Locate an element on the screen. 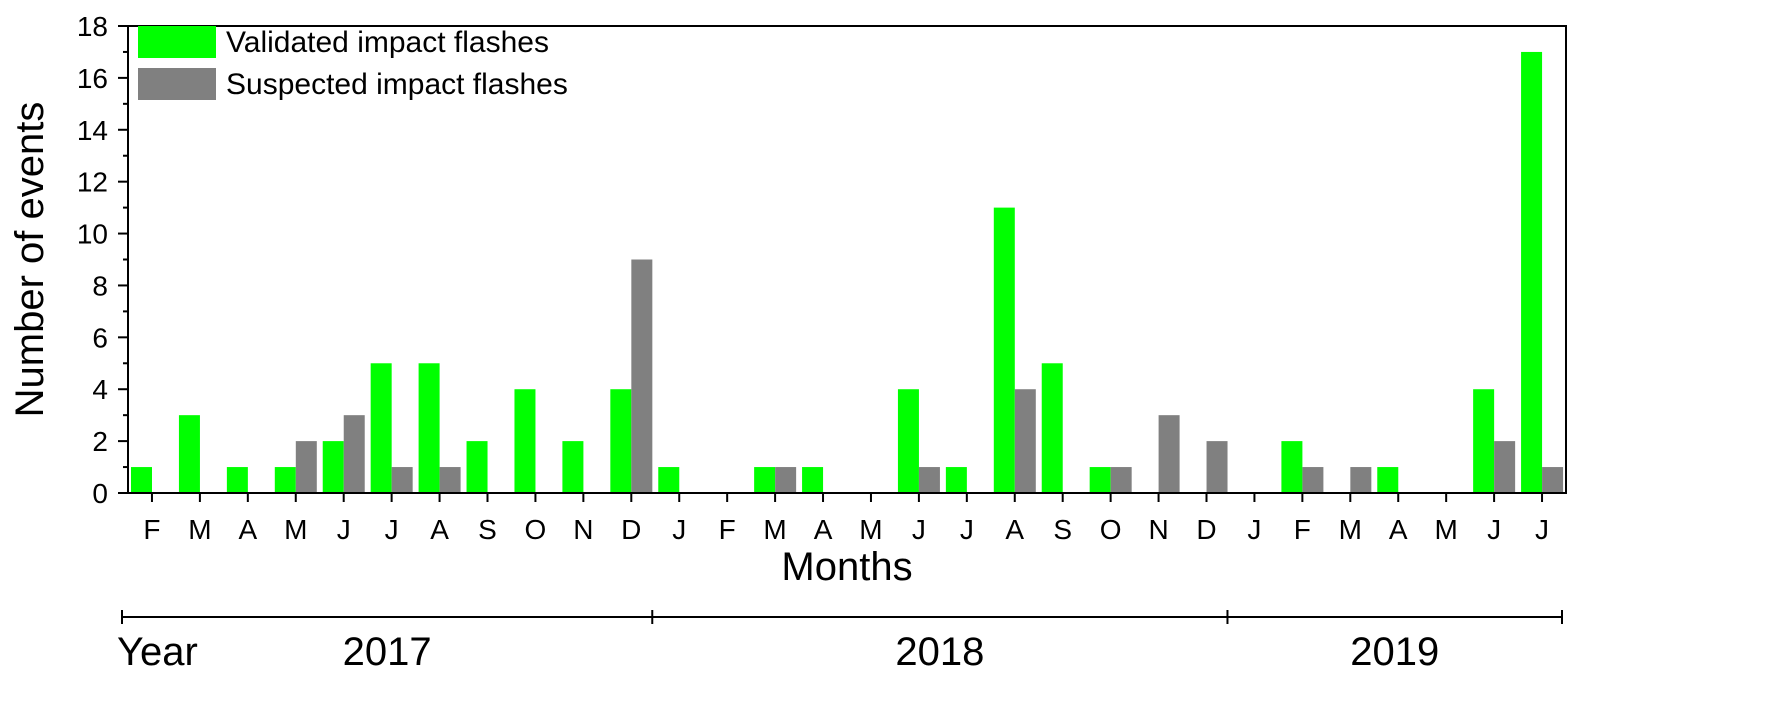  y-tick-label: 12 is located at coordinates (92, 182).